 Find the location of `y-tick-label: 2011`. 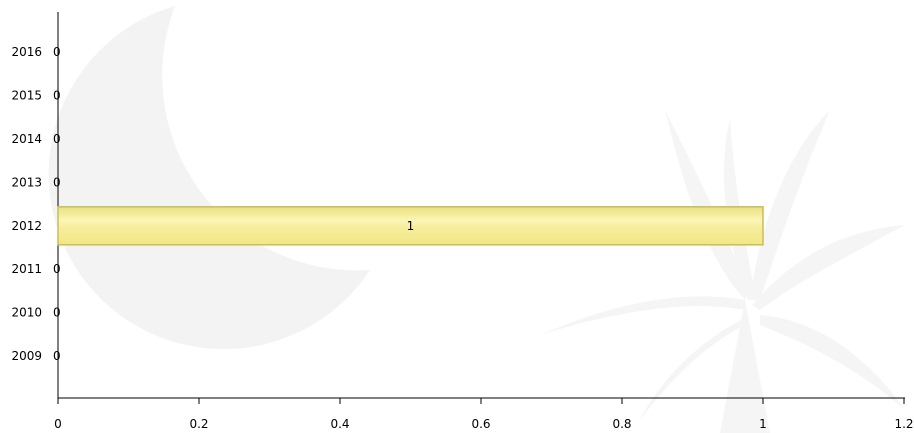

y-tick-label: 2011 is located at coordinates (26, 269).